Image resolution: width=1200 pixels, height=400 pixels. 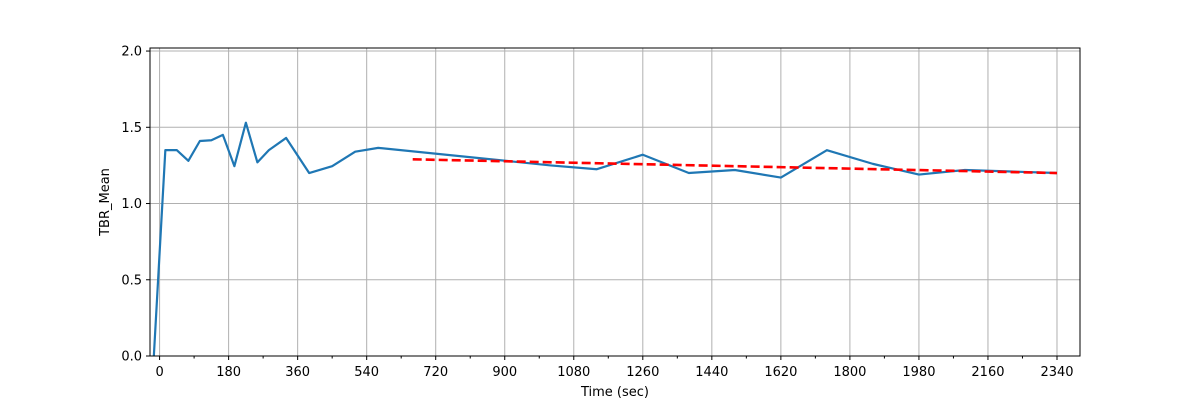 I want to click on x-tick-label: 2160, so click(x=987, y=372).